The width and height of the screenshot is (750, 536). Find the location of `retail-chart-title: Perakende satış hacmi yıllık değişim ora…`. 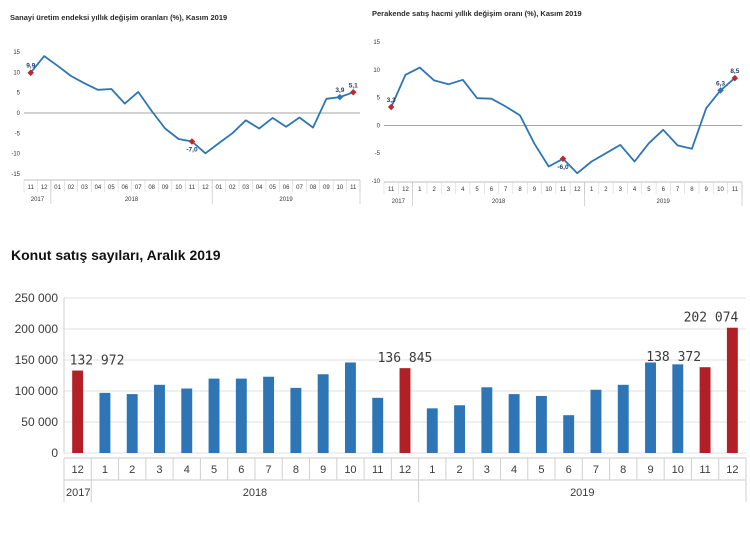

retail-chart-title: Perakende satış hacmi yıllık değişim ora… is located at coordinates (477, 13).